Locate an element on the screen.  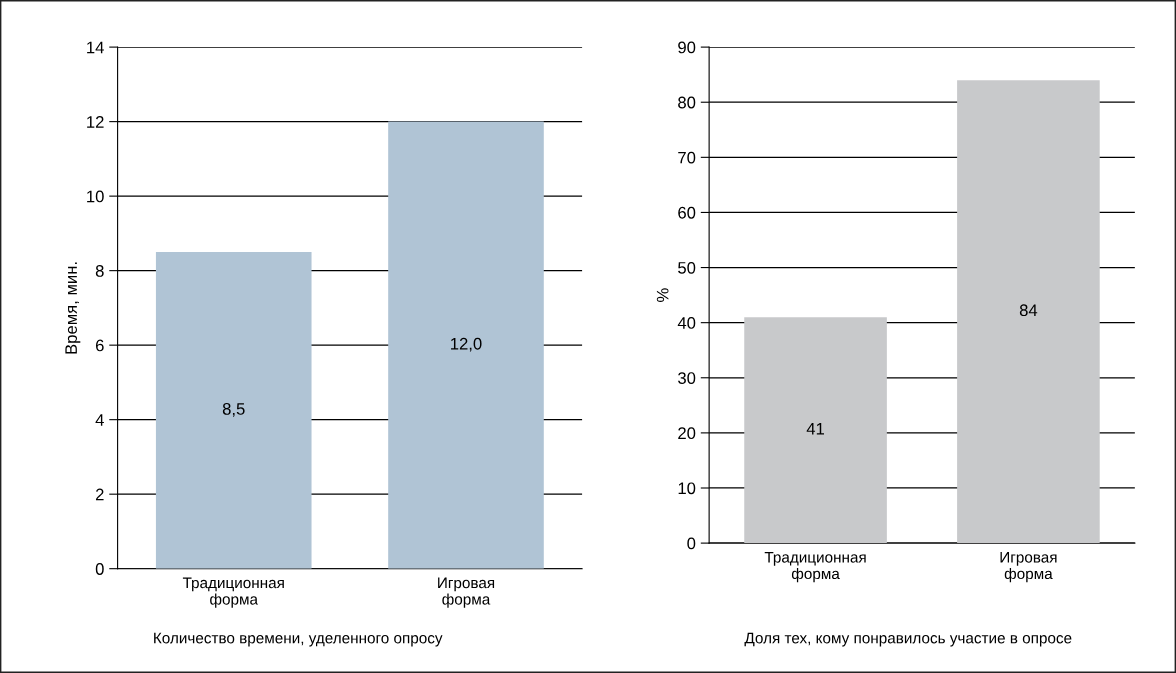
y-tick-label: 90 is located at coordinates (687, 47).